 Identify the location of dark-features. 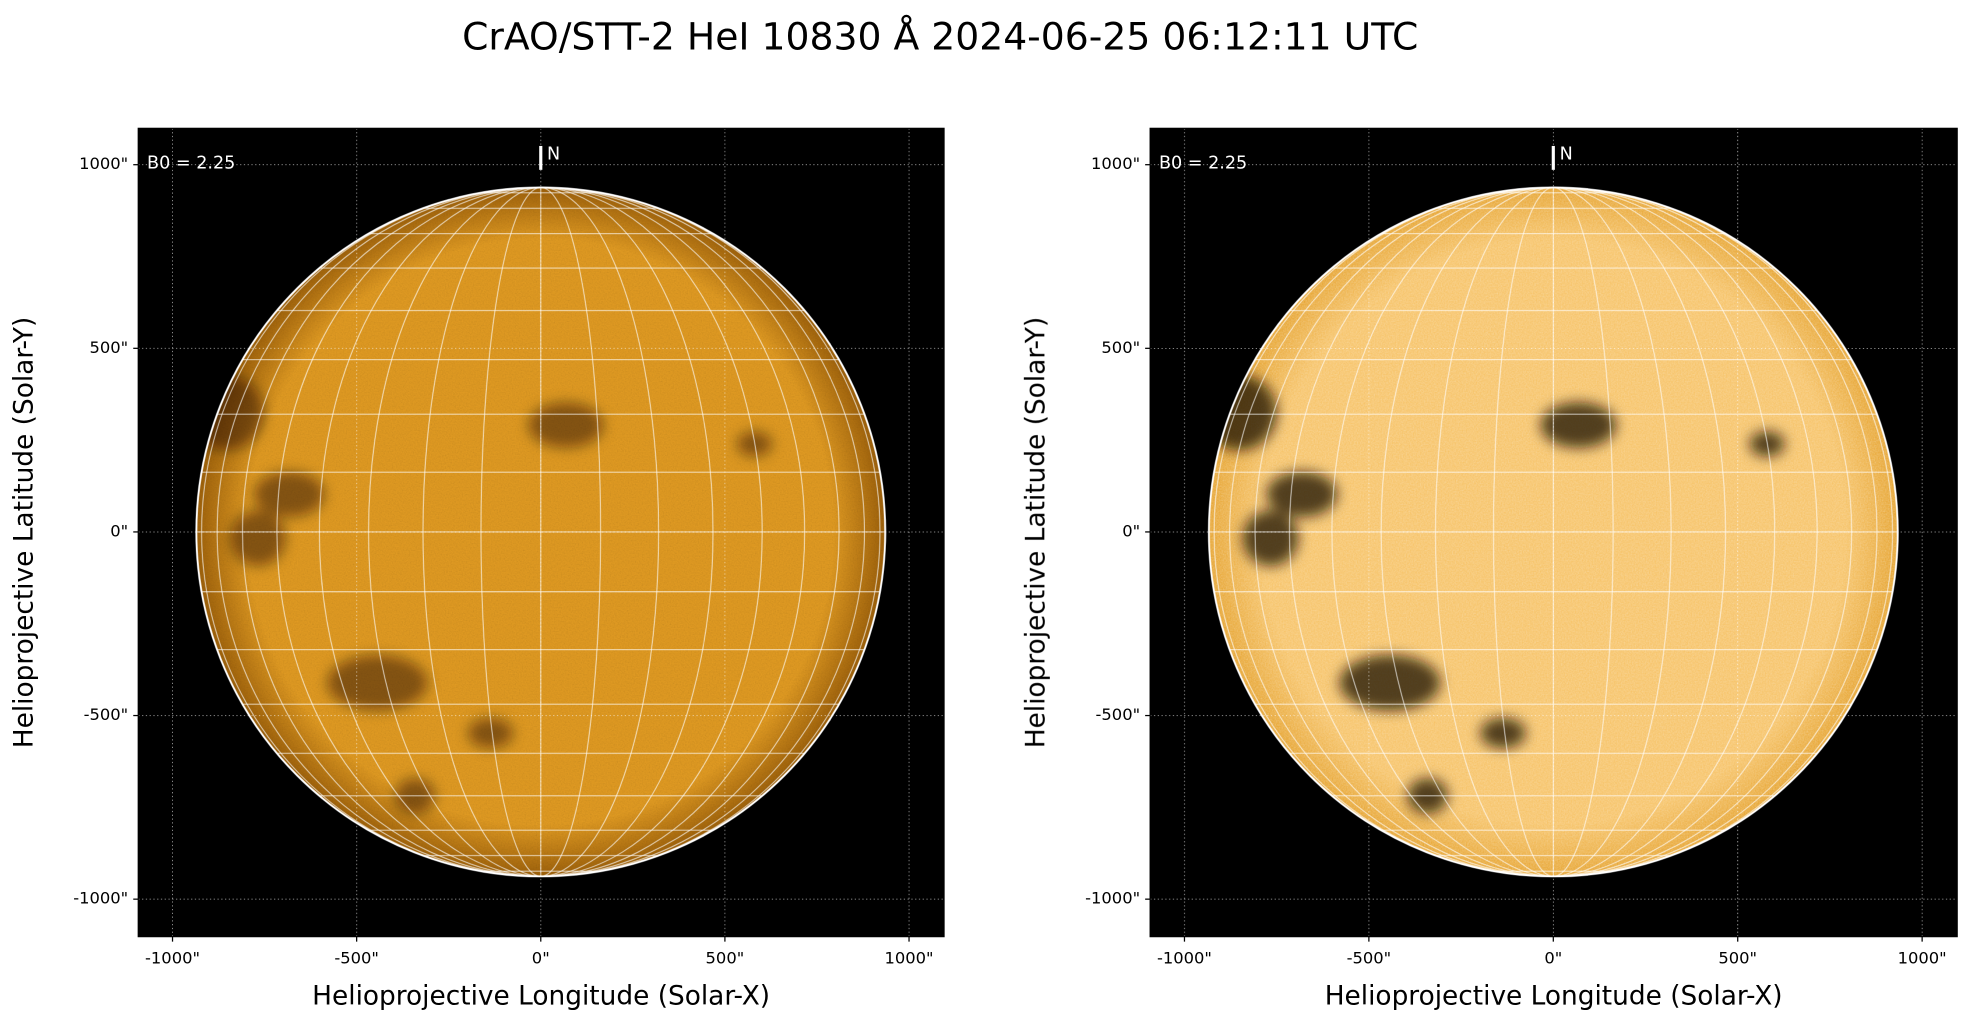
(1496, 594).